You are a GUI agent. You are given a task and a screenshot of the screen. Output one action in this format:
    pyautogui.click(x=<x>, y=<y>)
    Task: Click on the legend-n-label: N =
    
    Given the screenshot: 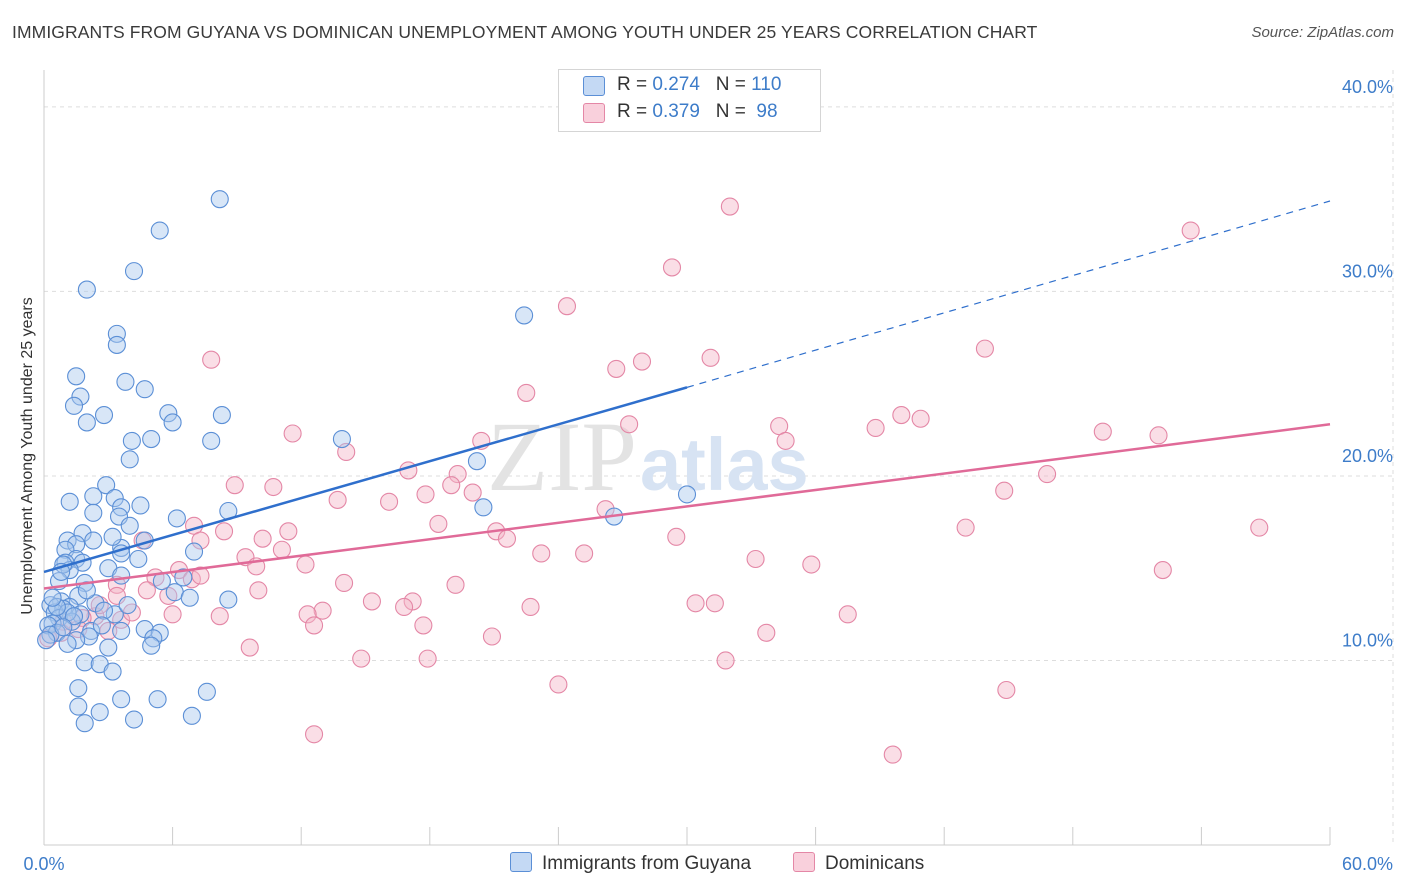 What is the action you would take?
    pyautogui.click(x=733, y=84)
    